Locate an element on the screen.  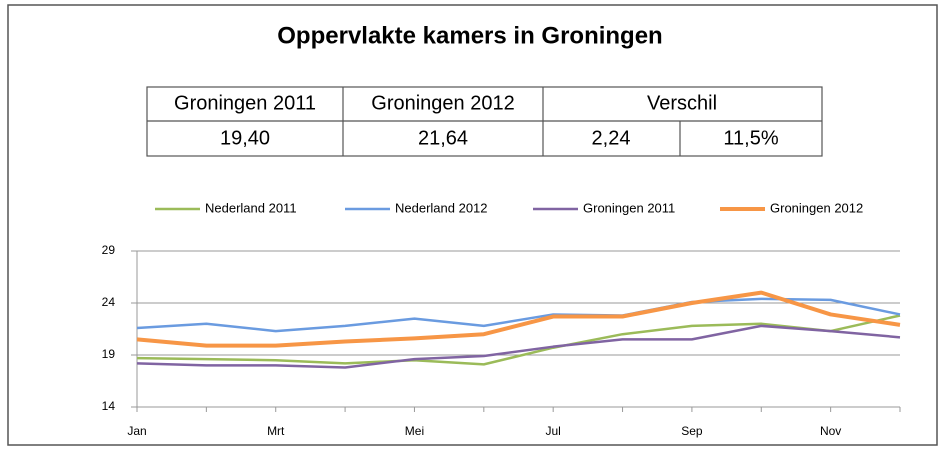
x-tick-label: Jan is located at coordinates (136, 431).